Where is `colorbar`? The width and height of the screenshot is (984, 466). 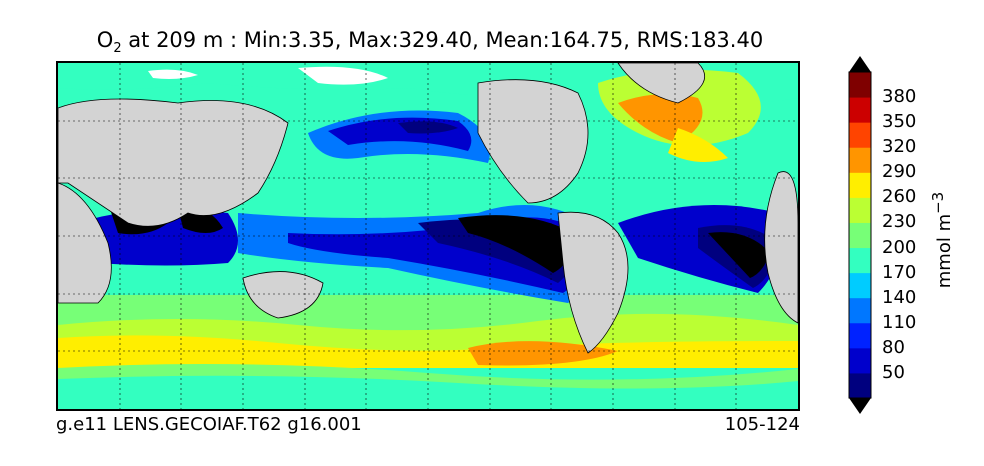
colorbar is located at coordinates (860, 235).